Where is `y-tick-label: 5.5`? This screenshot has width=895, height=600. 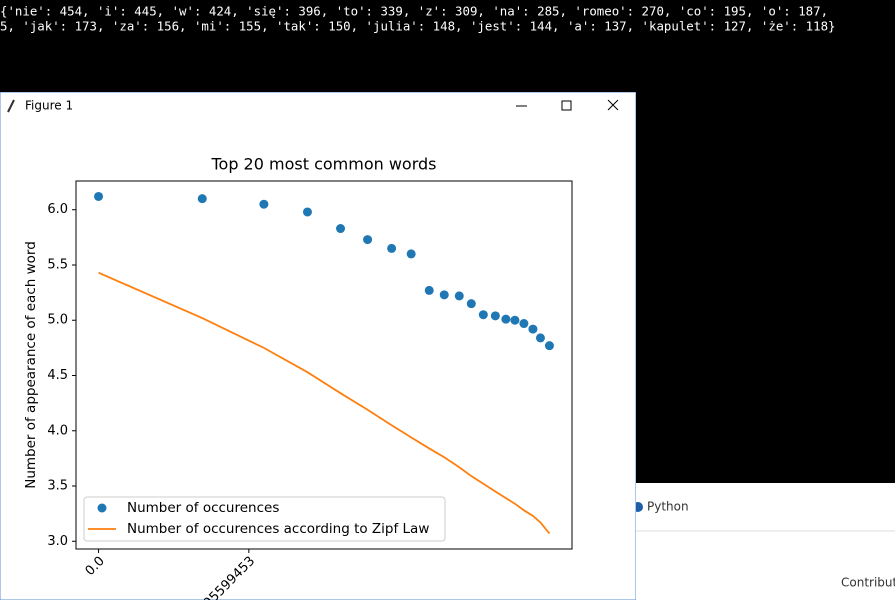
y-tick-label: 5.5 is located at coordinates (57, 264).